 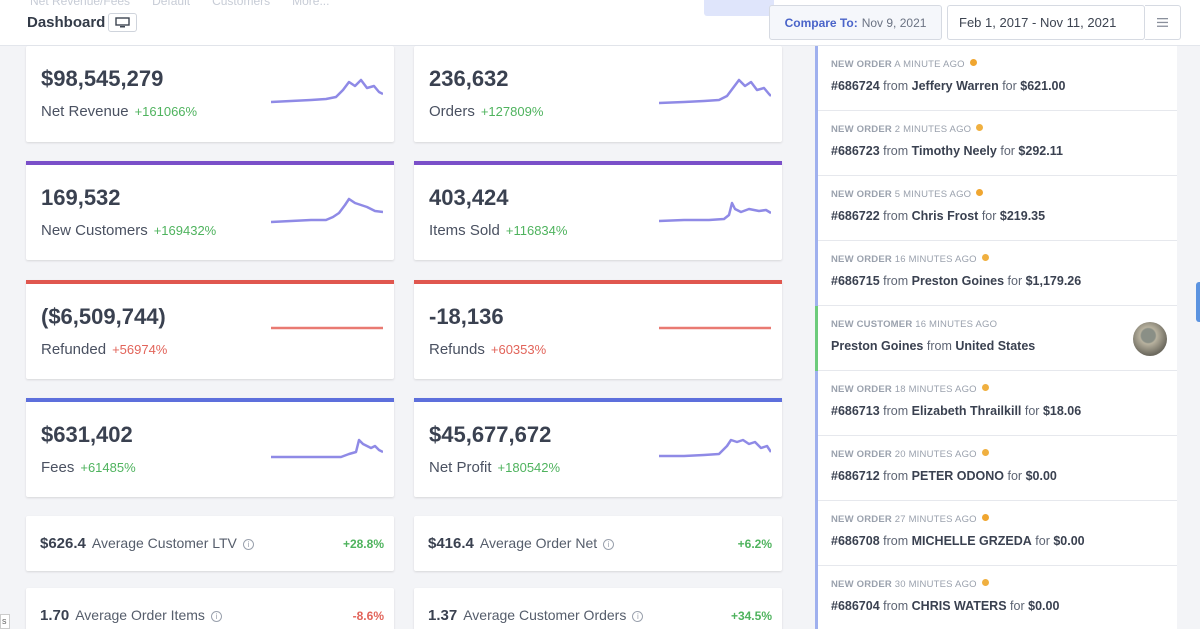 I want to click on order-amount: $621.00, so click(x=1043, y=86).